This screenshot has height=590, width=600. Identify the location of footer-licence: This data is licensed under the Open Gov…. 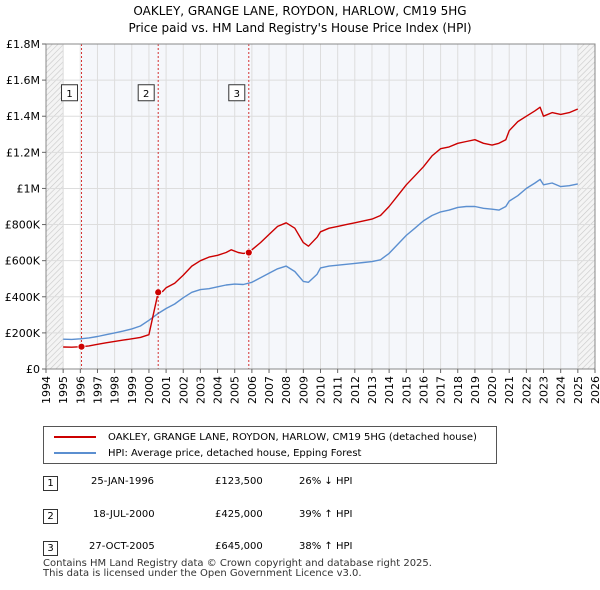
(202, 573).